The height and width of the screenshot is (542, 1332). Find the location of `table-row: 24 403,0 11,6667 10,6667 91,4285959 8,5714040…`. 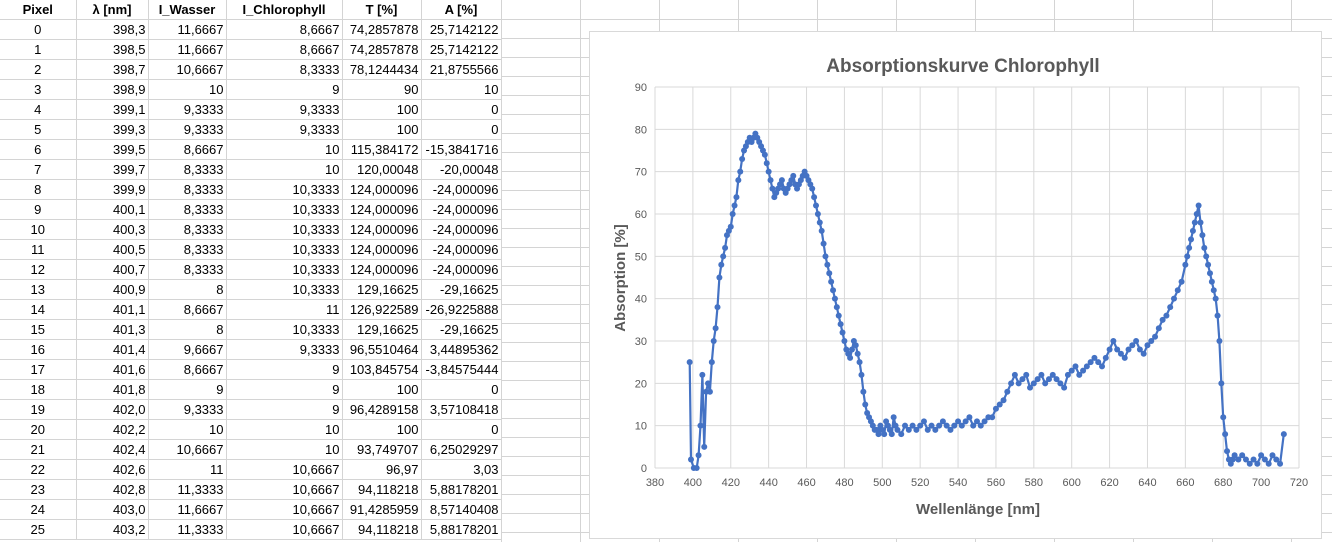

table-row: 24 403,0 11,6667 10,6667 91,4285959 8,5714040… is located at coordinates (251, 509).